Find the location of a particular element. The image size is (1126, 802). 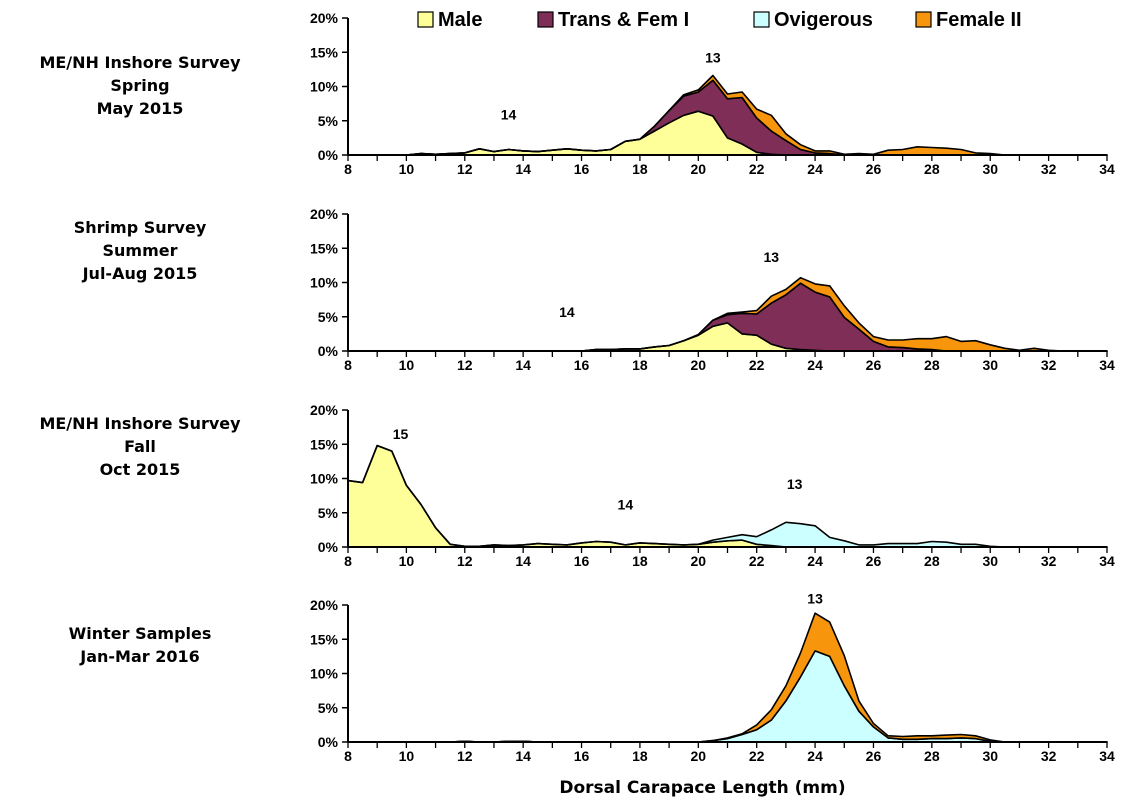

x-axis-title: Dorsal Carapace Length (mm) is located at coordinates (702, 788).